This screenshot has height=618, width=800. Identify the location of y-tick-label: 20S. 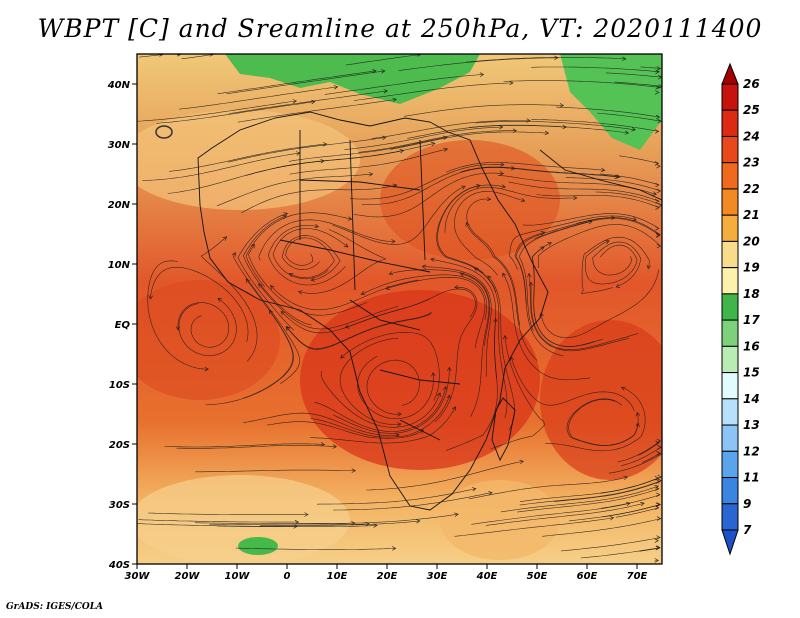
(119, 445).